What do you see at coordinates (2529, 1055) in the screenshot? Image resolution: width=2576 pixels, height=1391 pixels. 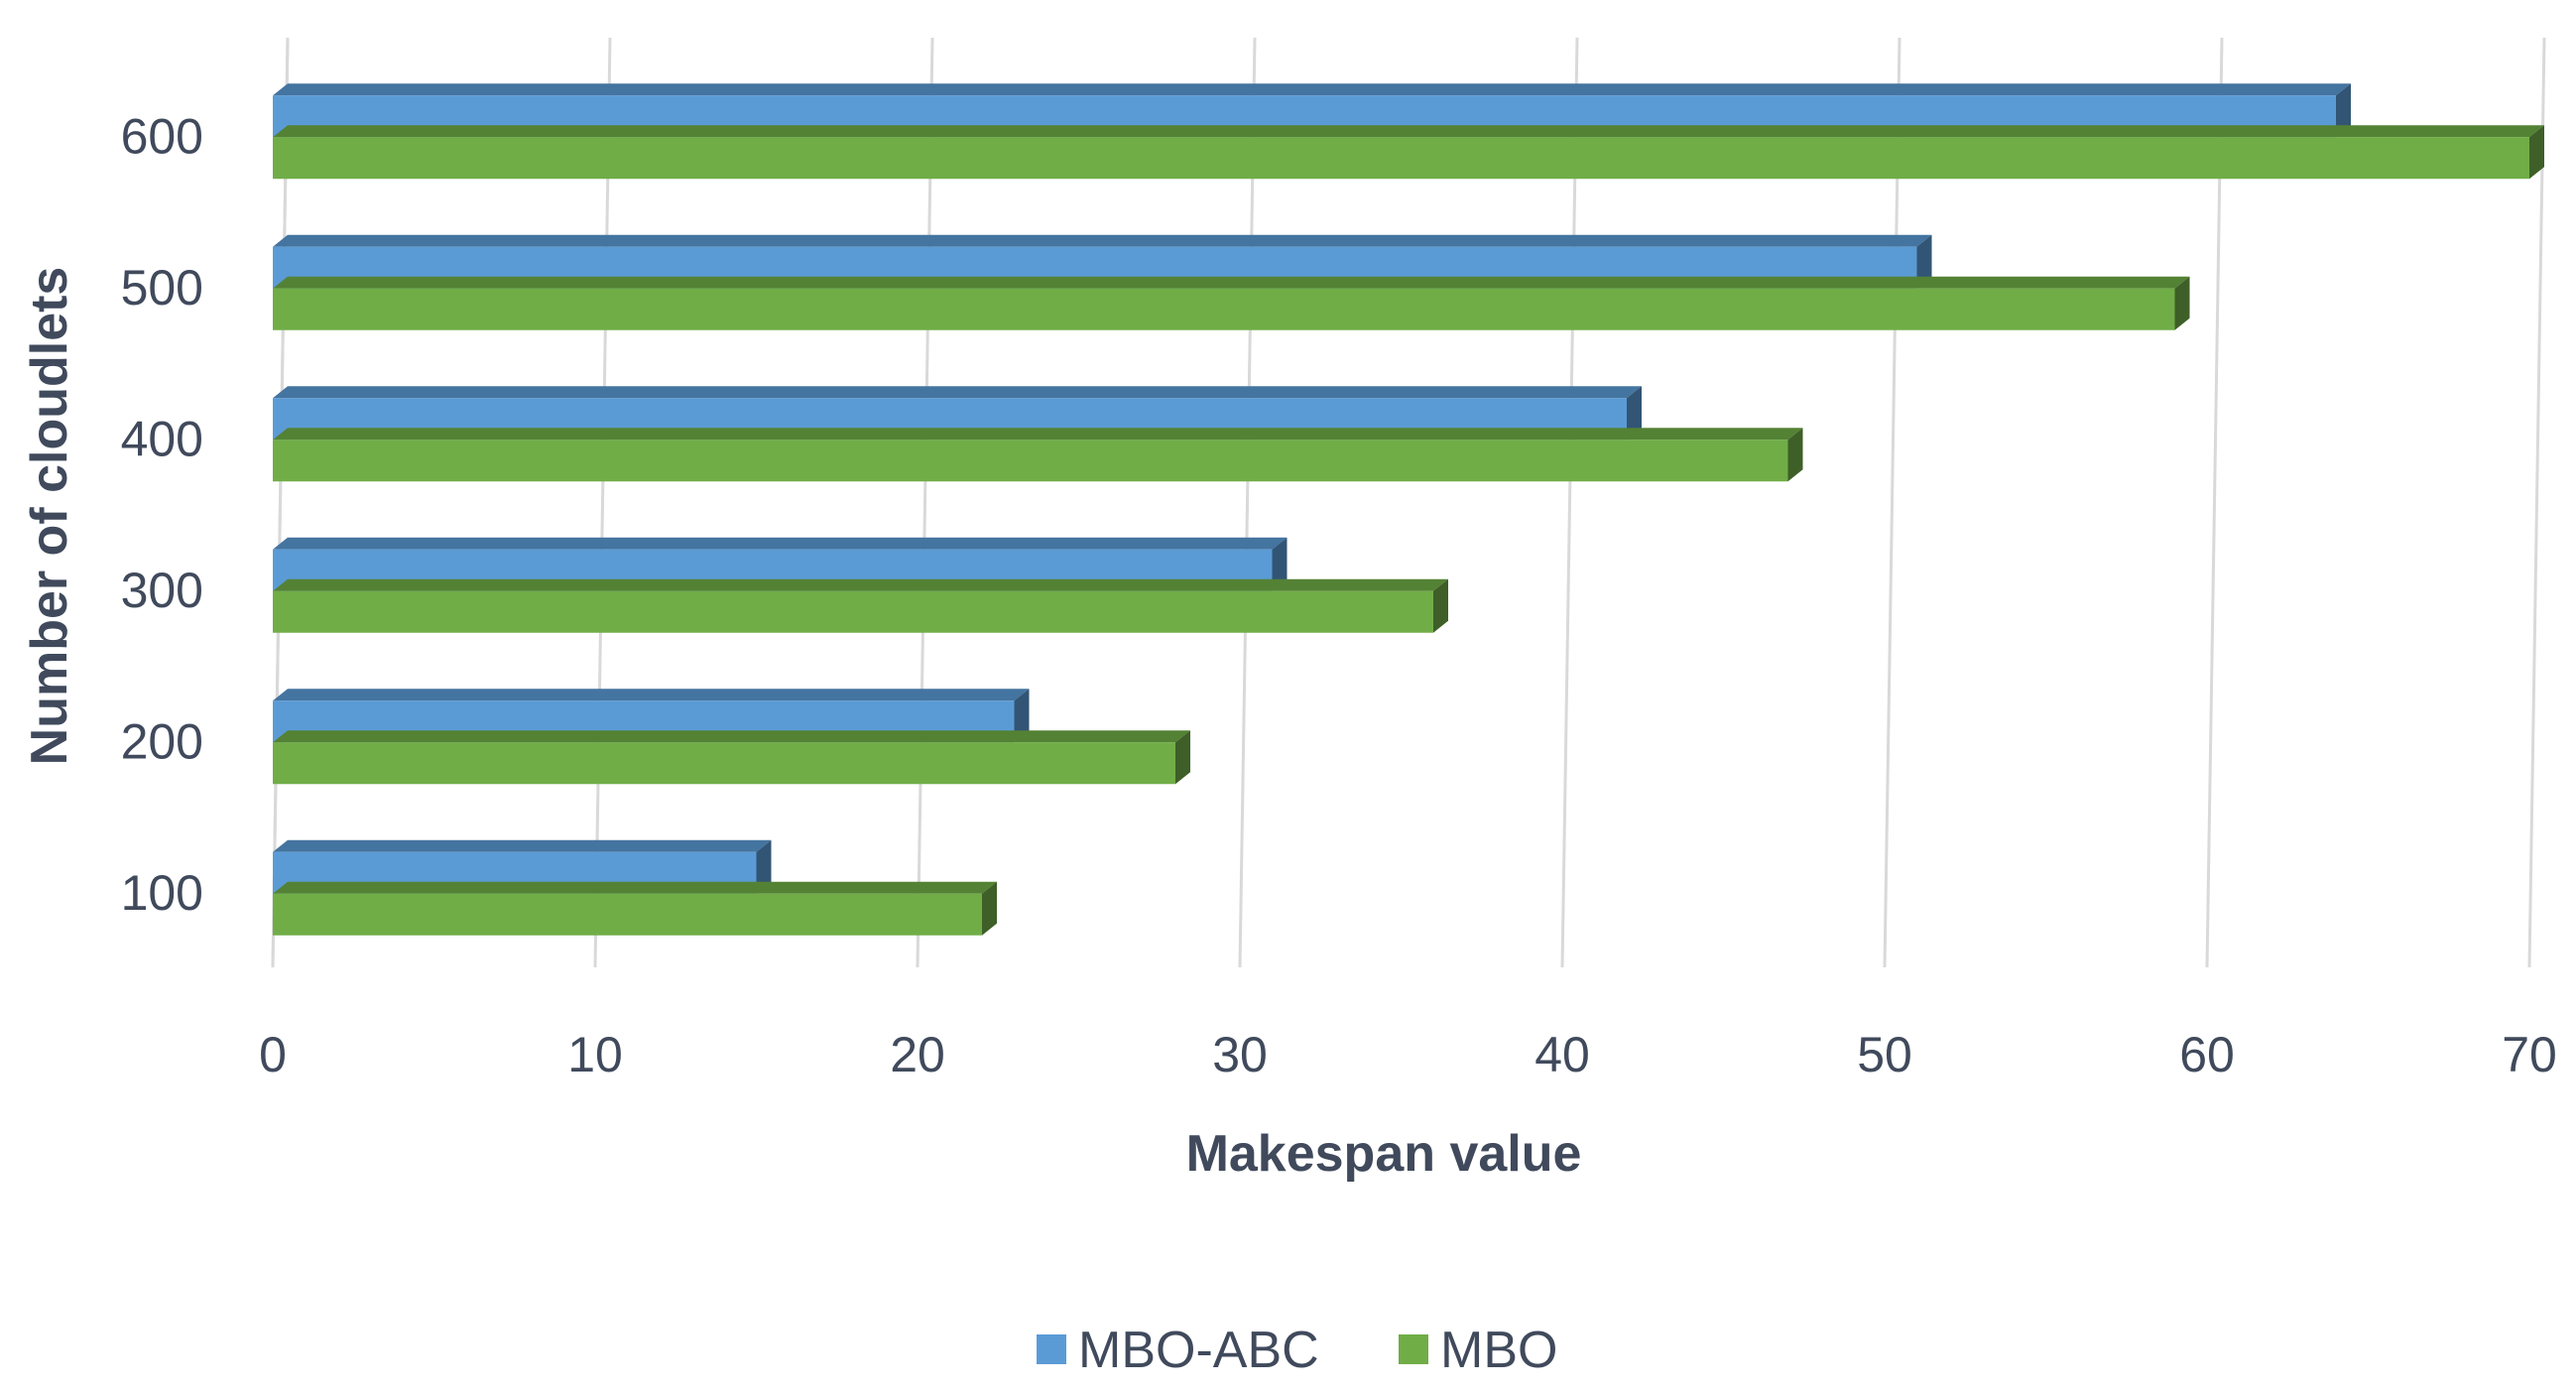 I see `x-tick-label: 70` at bounding box center [2529, 1055].